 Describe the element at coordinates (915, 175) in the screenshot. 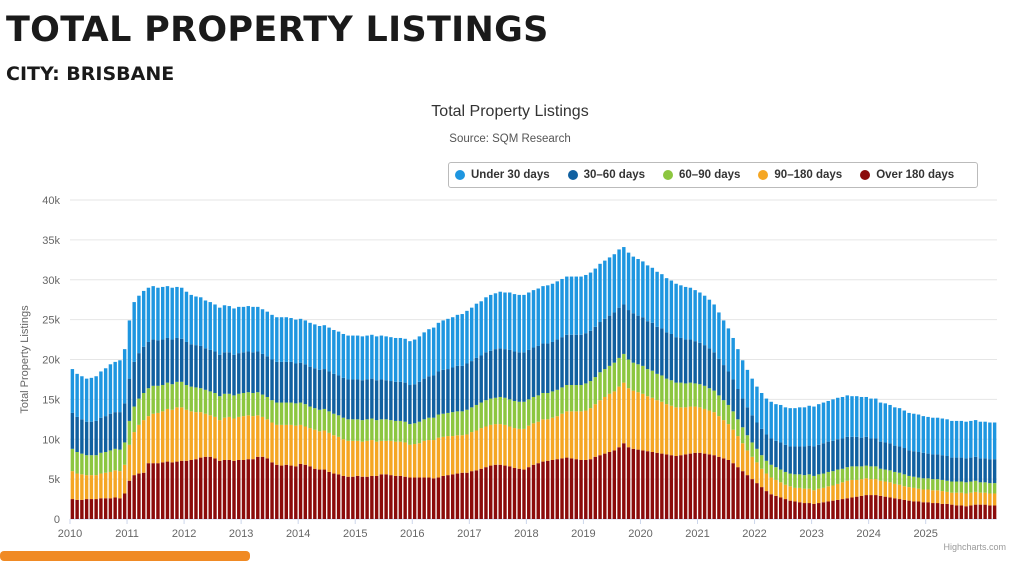

I see `legend-label: Over 180 days` at that location.